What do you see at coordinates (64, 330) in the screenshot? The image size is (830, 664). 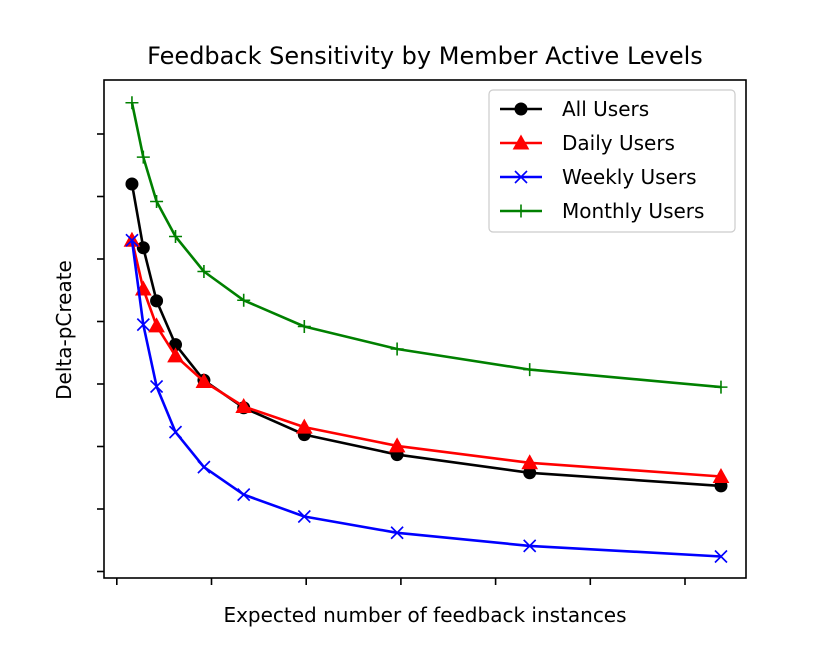 I see `y-axis-label: Delta-pCreate` at bounding box center [64, 330].